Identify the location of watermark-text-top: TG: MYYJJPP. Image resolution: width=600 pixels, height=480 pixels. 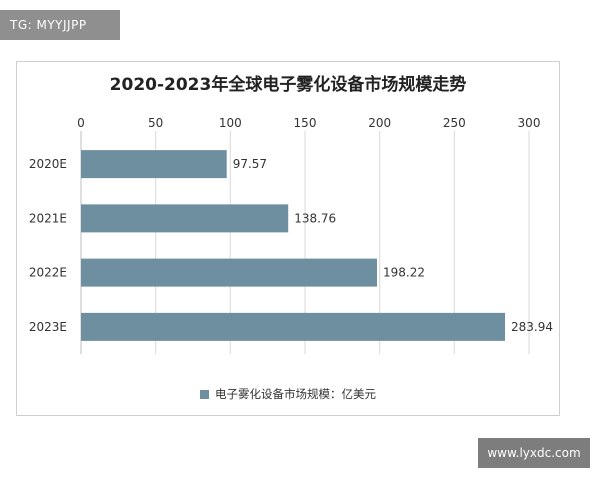
(48, 25).